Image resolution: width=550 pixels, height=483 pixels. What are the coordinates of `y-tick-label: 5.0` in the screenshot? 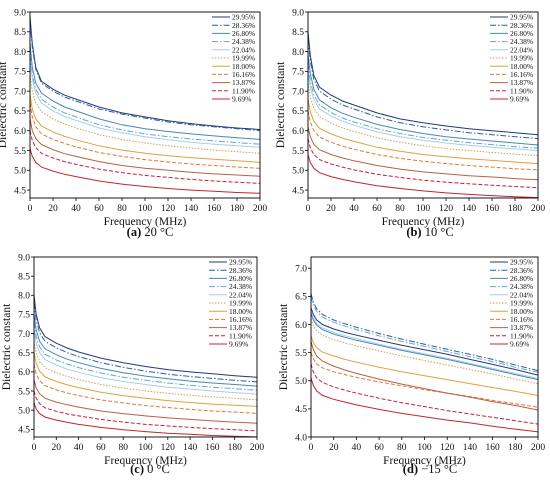 It's located at (20, 172).